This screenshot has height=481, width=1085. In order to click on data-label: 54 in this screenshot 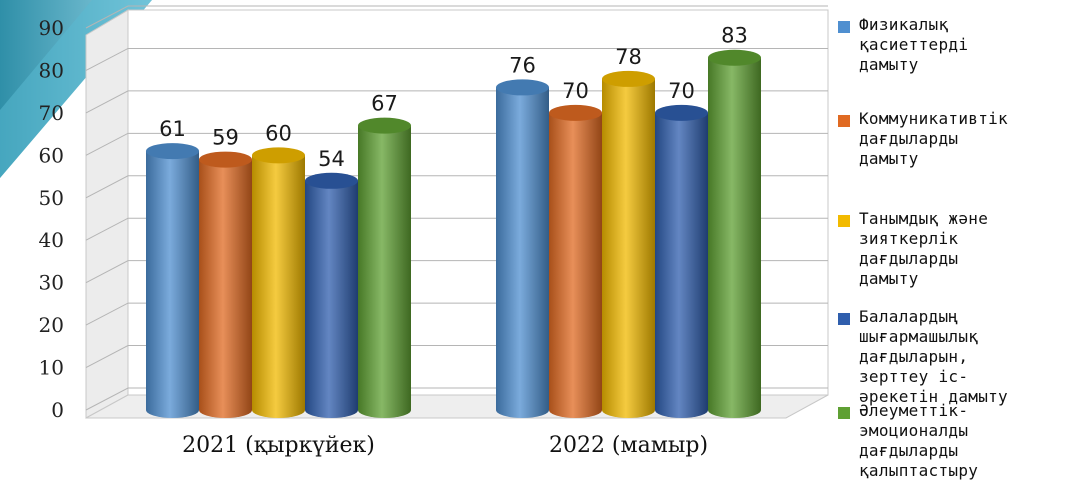, I will do `click(331, 159)`.